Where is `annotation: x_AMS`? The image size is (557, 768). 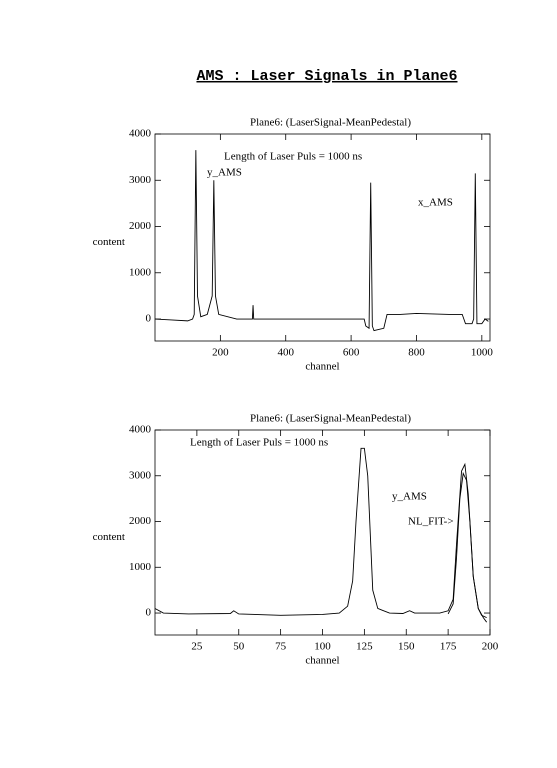
annotation: x_AMS is located at coordinates (435, 203).